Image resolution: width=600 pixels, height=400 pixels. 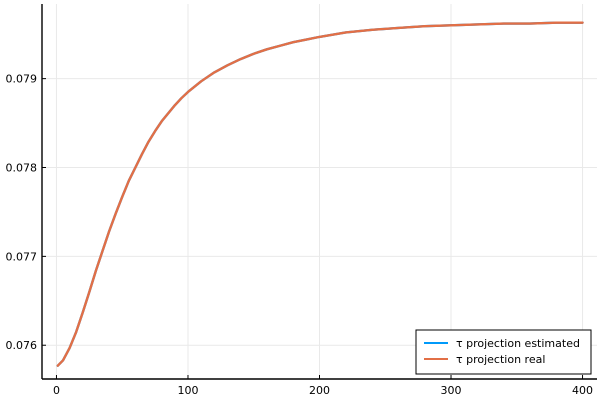 What do you see at coordinates (187, 390) in the screenshot?
I see `x-tick-label: 100` at bounding box center [187, 390].